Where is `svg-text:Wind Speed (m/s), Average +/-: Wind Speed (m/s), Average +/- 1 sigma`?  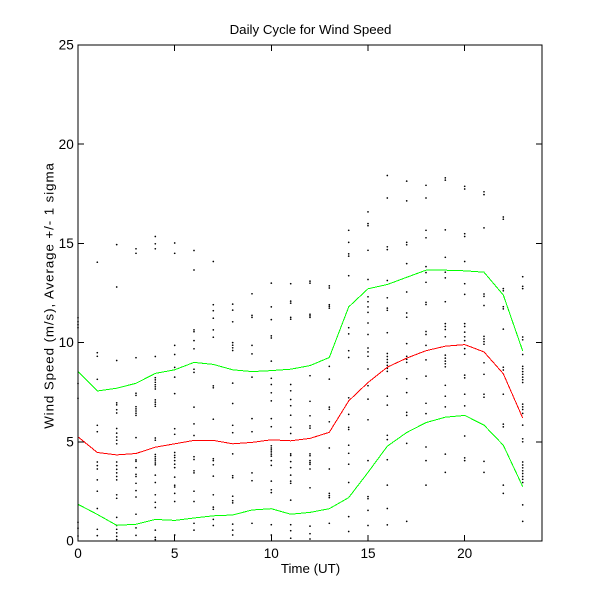
svg-text:Wind Speed (m/s), Average +/-: Wind Speed (m/s), Average +/- 1 sigma is located at coordinates (49, 295).